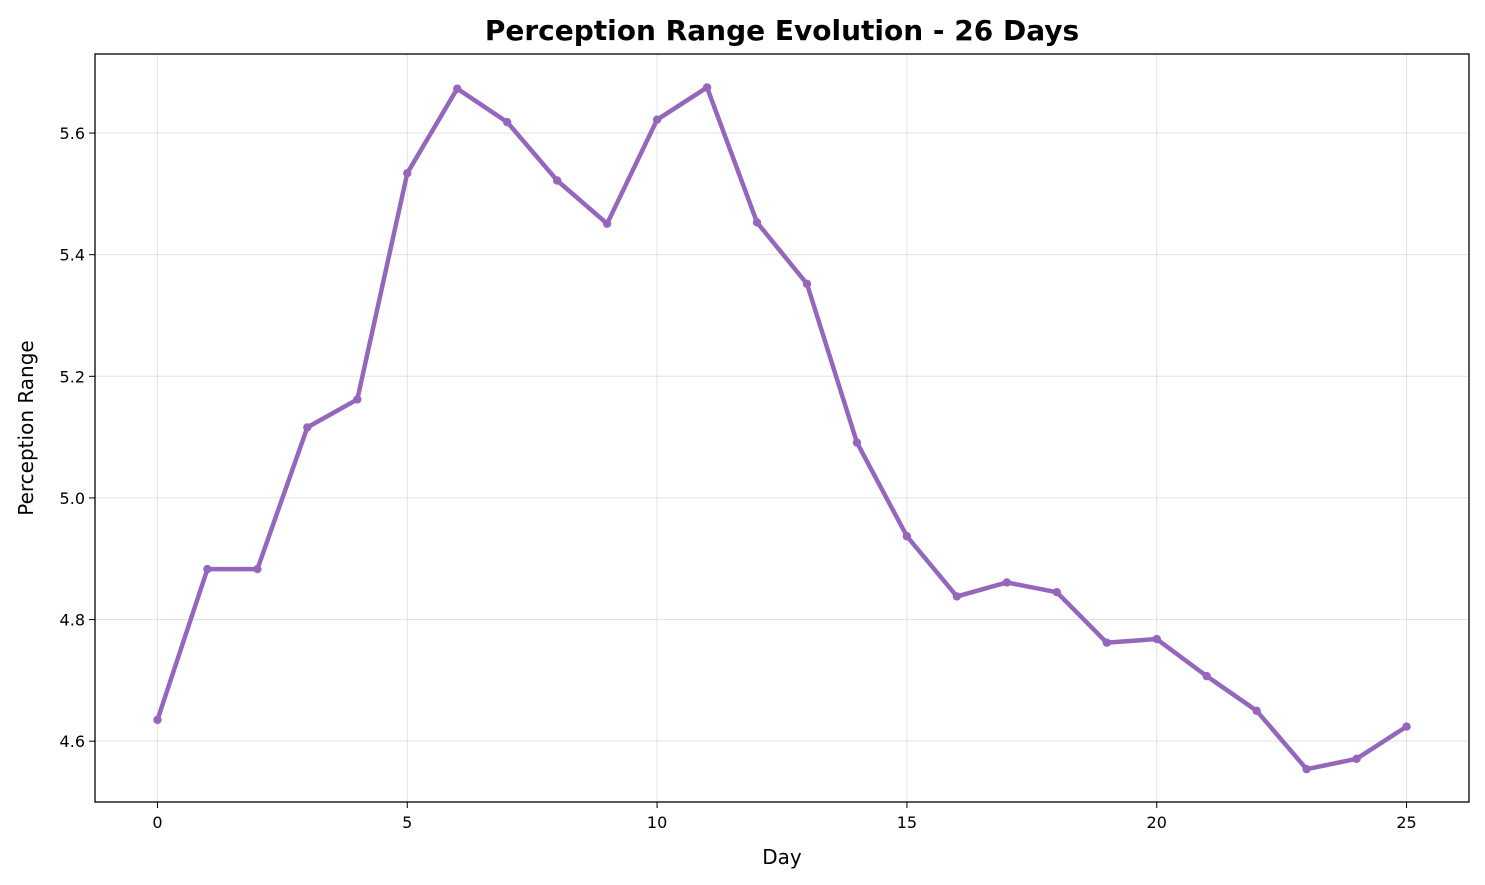 Image resolution: width=1485 pixels, height=885 pixels. Describe the element at coordinates (72, 498) in the screenshot. I see `y-tick-label: 5.0` at that location.